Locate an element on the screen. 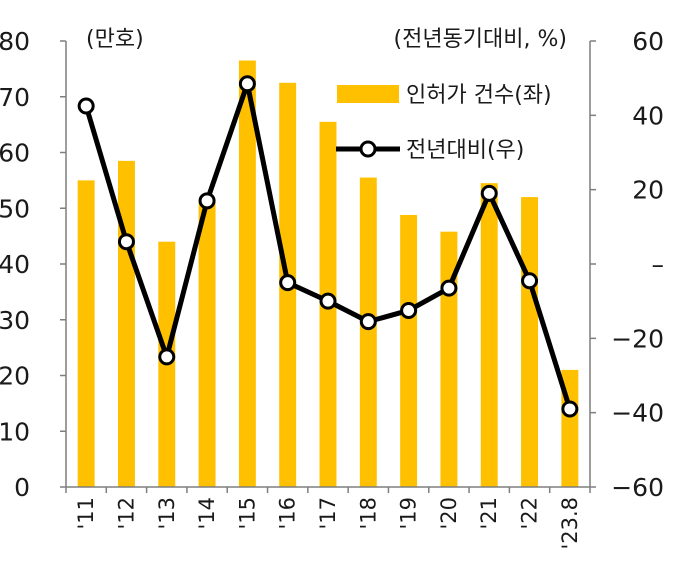 This screenshot has width=677, height=578. legend: 인허가 건수(좌) 전년대비(우) is located at coordinates (444, 123).